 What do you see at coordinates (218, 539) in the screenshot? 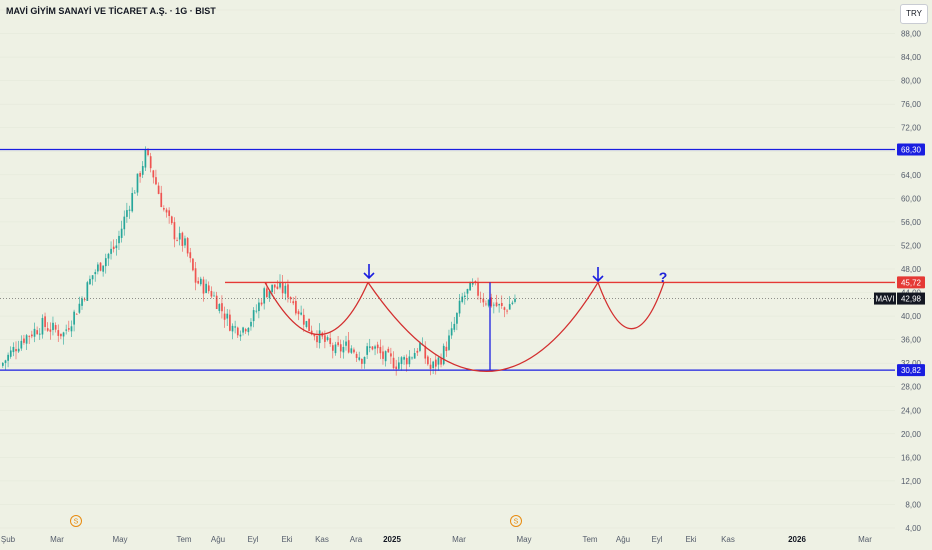
I see `x-tick-label: Ağu` at bounding box center [218, 539].